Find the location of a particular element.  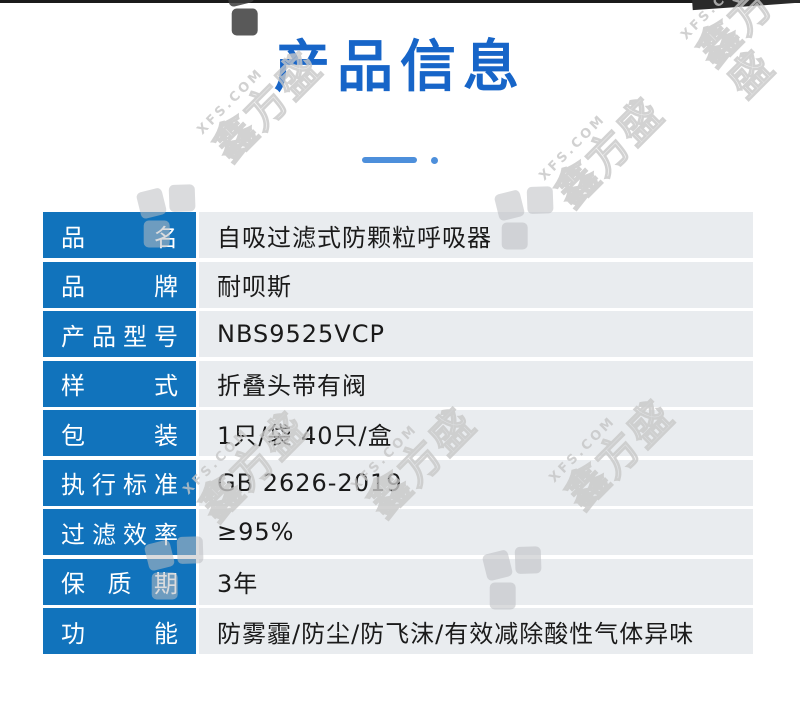

table-row: 执行标准 GB 2626-2019 is located at coordinates (398, 482).